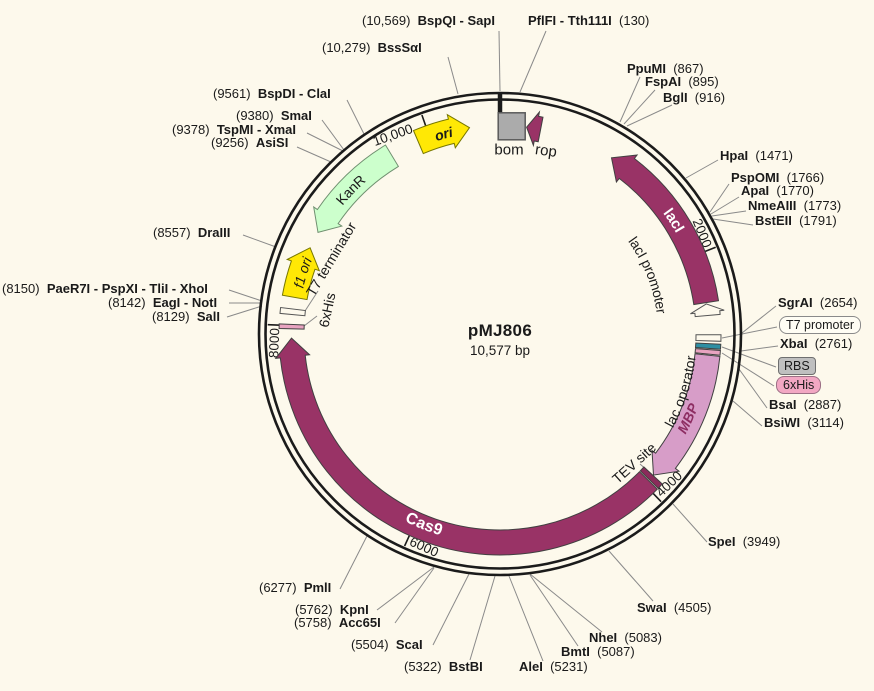 This screenshot has height=691, width=874. Describe the element at coordinates (709, 249) in the screenshot. I see `tick-2000` at that location.